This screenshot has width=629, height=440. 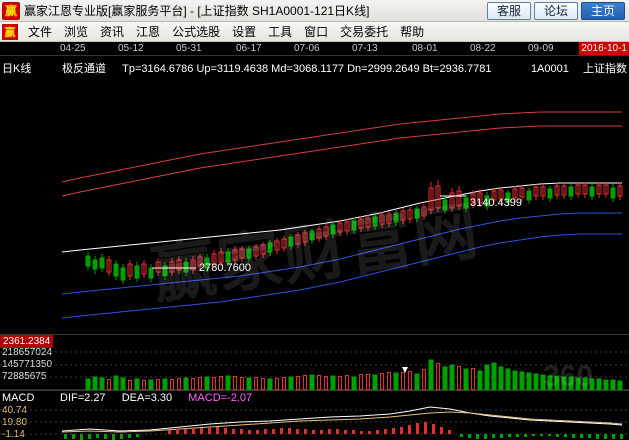 What do you see at coordinates (27, 364) in the screenshot?
I see `volume-scale-label: 145771350` at bounding box center [27, 364].